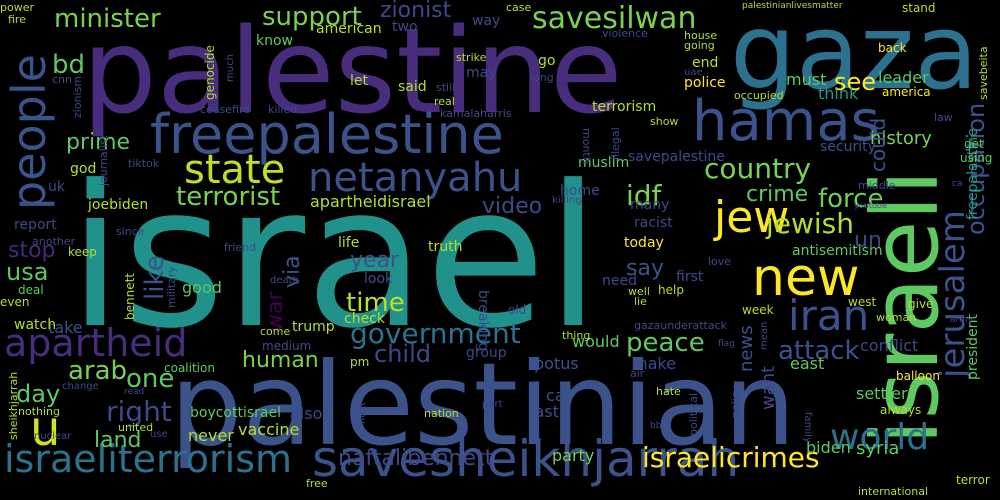 This screenshot has width=1000, height=500. I want to click on word-international: international, so click(893, 491).